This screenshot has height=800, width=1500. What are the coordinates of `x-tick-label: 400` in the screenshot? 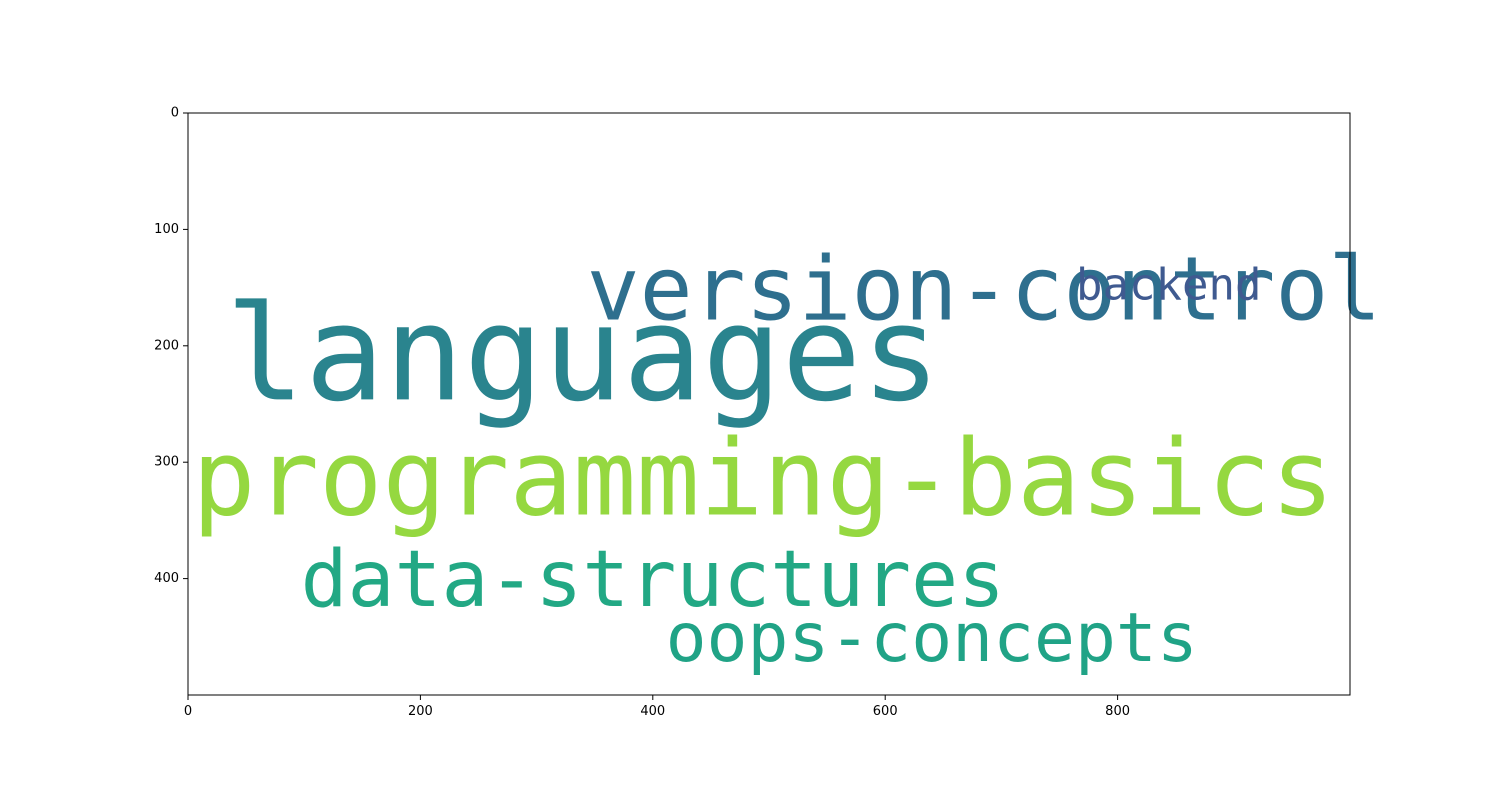 It's located at (652, 711).